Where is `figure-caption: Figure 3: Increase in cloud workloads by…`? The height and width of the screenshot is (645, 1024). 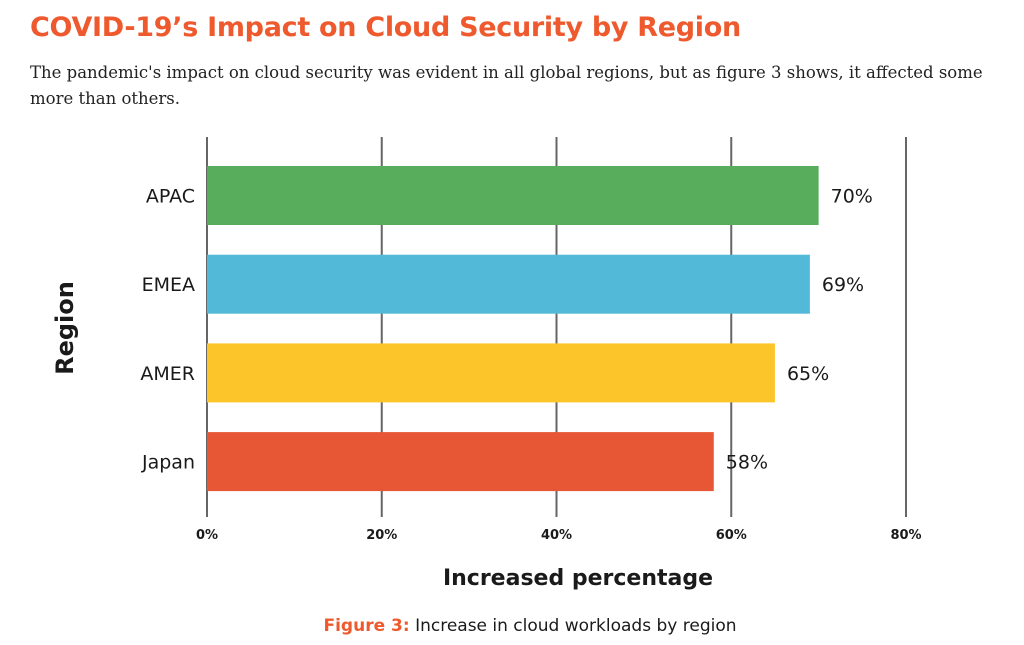
figure-caption: Figure 3: Increase in cloud workloads by… is located at coordinates (512, 626).